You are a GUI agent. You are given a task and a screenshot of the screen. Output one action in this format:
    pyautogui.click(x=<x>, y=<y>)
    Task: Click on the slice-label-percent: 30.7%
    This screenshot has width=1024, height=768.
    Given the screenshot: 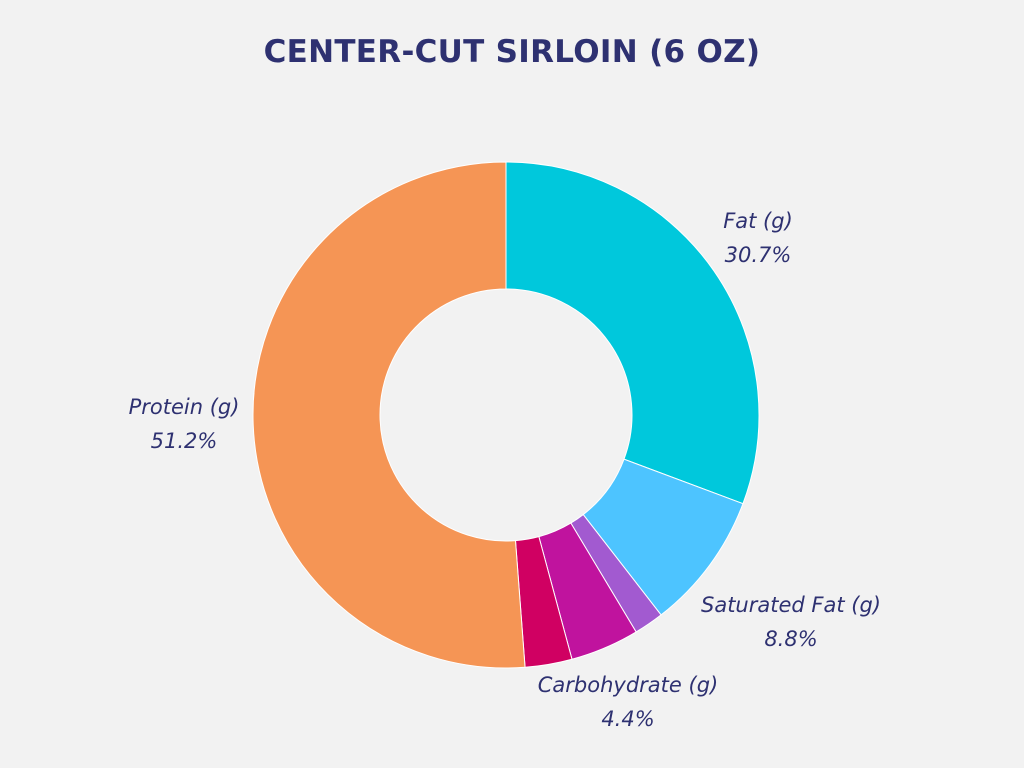 What is the action you would take?
    pyautogui.click(x=758, y=255)
    